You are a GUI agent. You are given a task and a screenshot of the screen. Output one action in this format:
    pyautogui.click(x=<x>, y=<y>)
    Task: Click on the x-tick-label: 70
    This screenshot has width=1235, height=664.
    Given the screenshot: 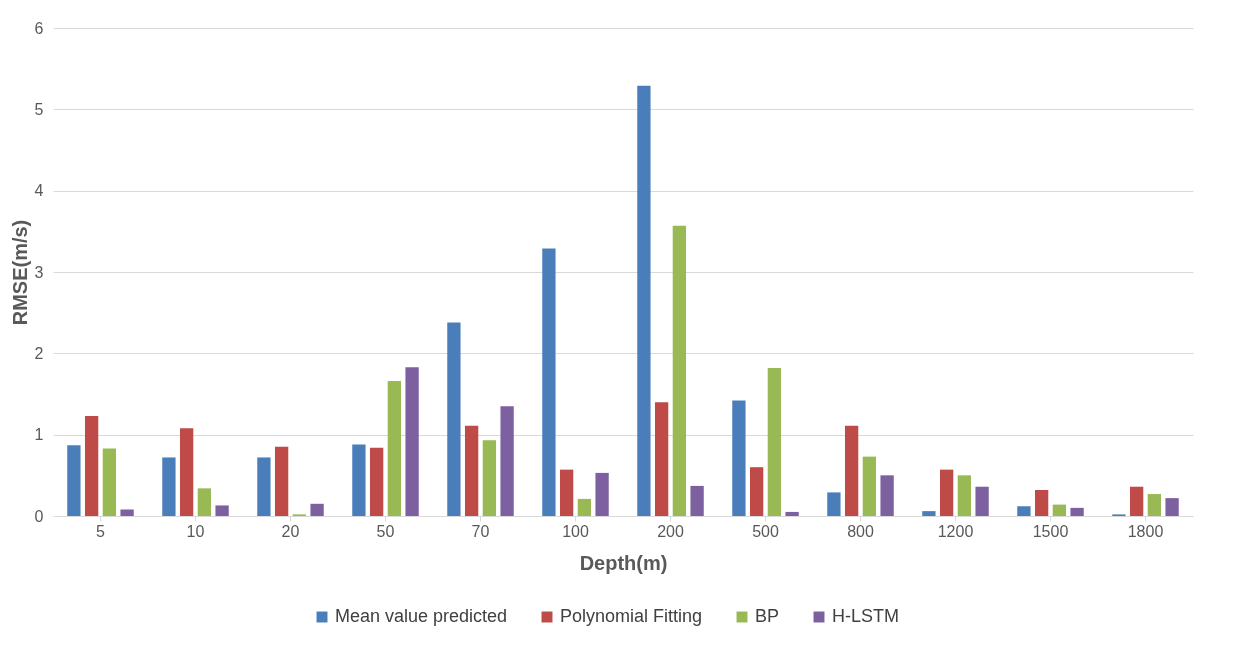 What is the action you would take?
    pyautogui.click(x=480, y=531)
    